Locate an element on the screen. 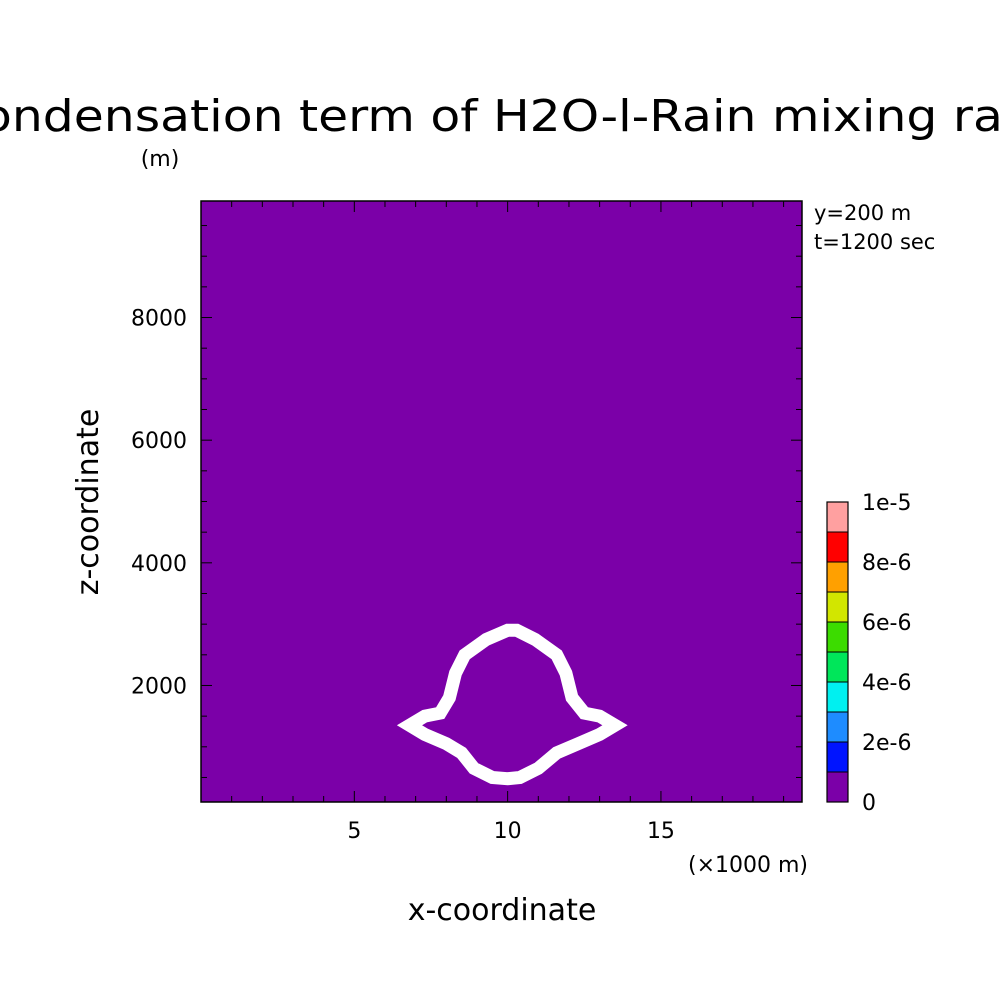  colorbar-tick-label: 6e-6 is located at coordinates (886, 623).